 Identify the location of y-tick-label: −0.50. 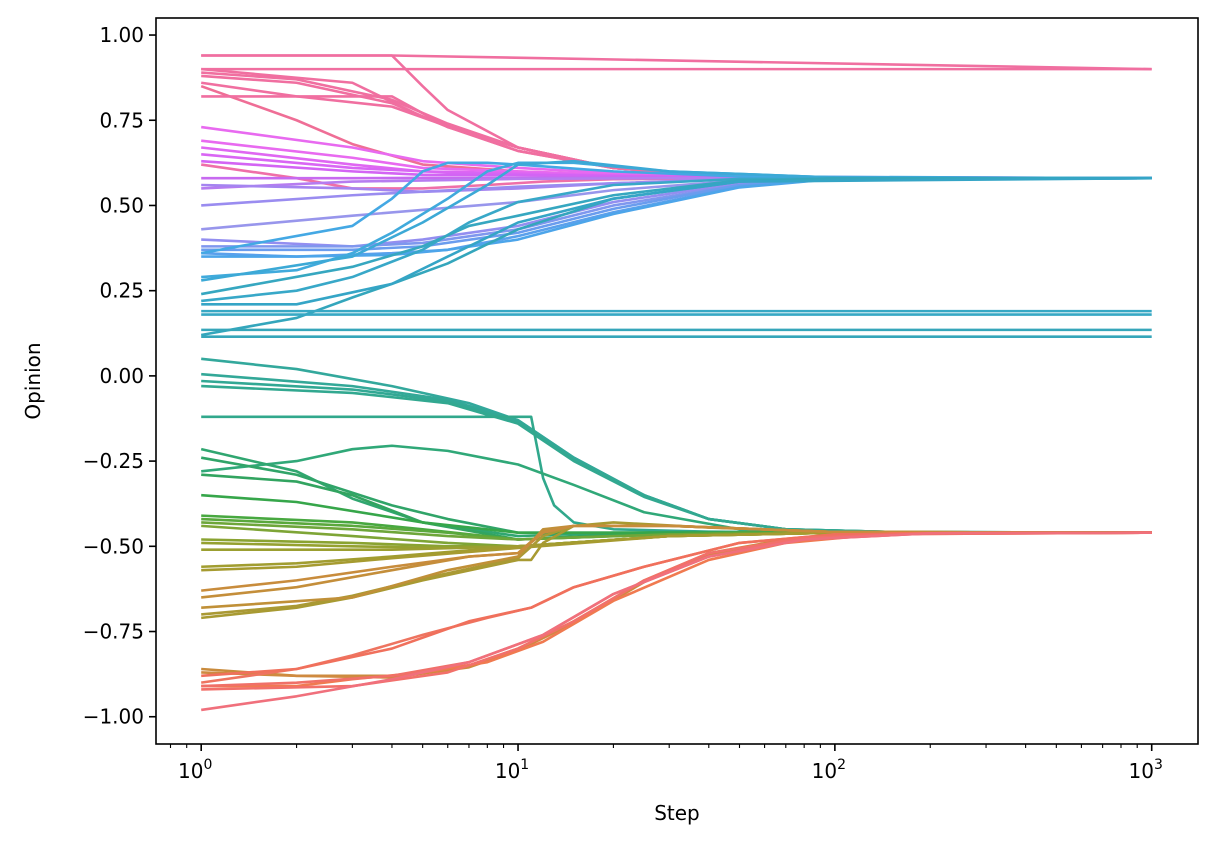
(113, 546).